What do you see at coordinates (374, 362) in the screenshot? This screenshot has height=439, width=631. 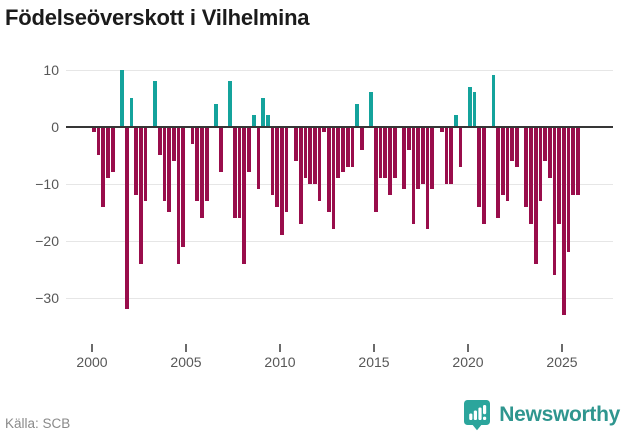 I see `x-axis-label: 2015` at bounding box center [374, 362].